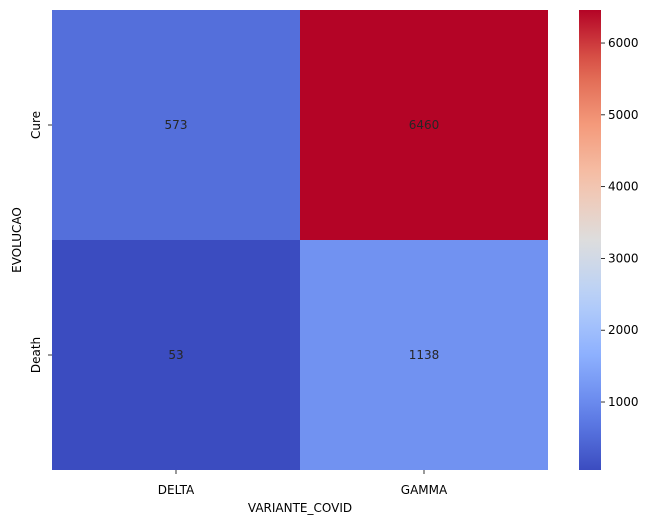  What do you see at coordinates (623, 330) in the screenshot?
I see `colorbar-tick-label: 2000` at bounding box center [623, 330].